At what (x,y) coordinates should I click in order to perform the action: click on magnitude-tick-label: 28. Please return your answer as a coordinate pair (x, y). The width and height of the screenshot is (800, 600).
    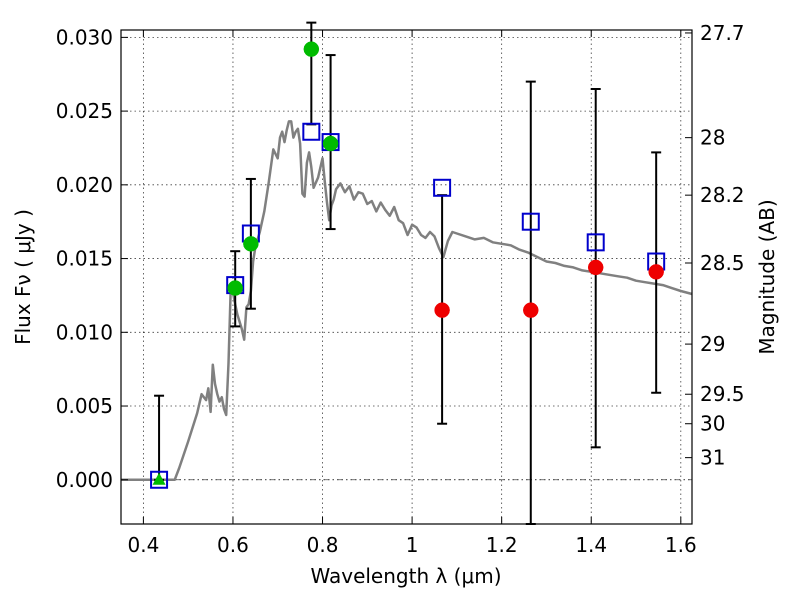
    Looking at the image, I should click on (712, 138).